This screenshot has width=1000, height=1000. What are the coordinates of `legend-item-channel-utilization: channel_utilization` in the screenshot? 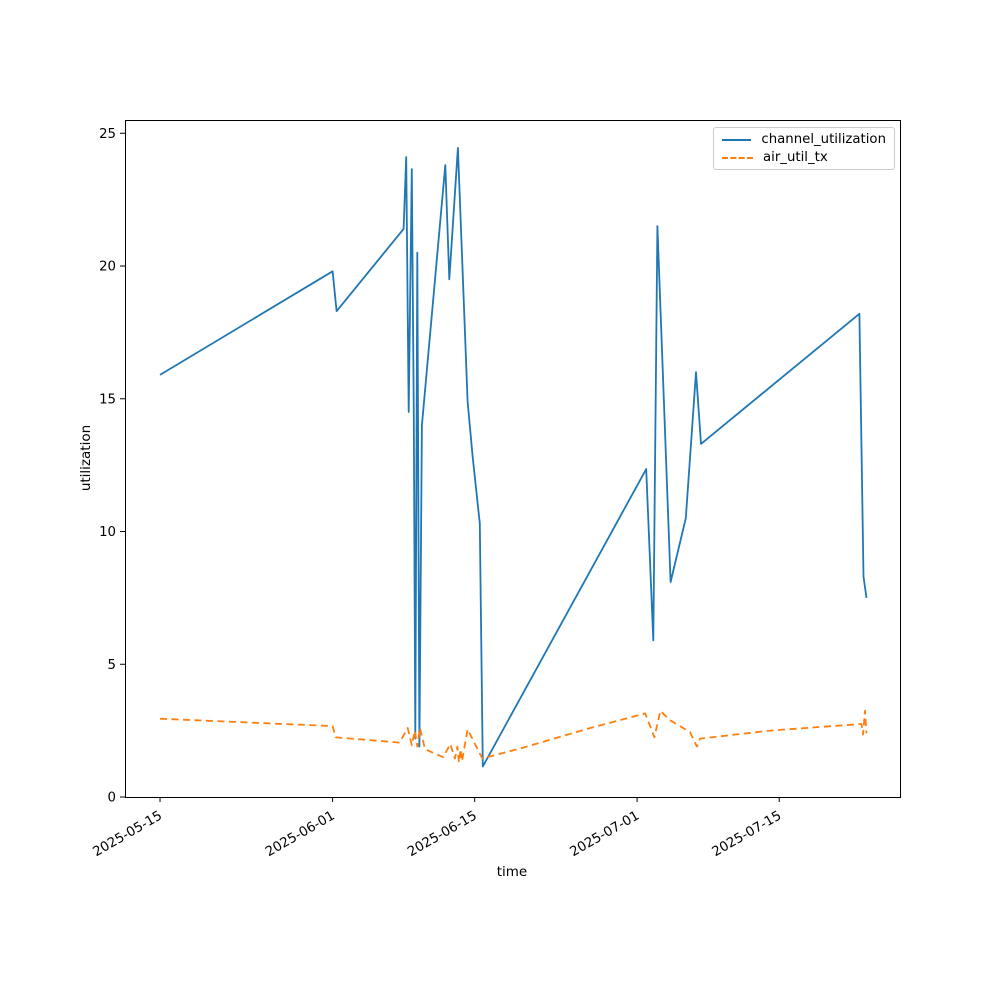 It's located at (804, 139).